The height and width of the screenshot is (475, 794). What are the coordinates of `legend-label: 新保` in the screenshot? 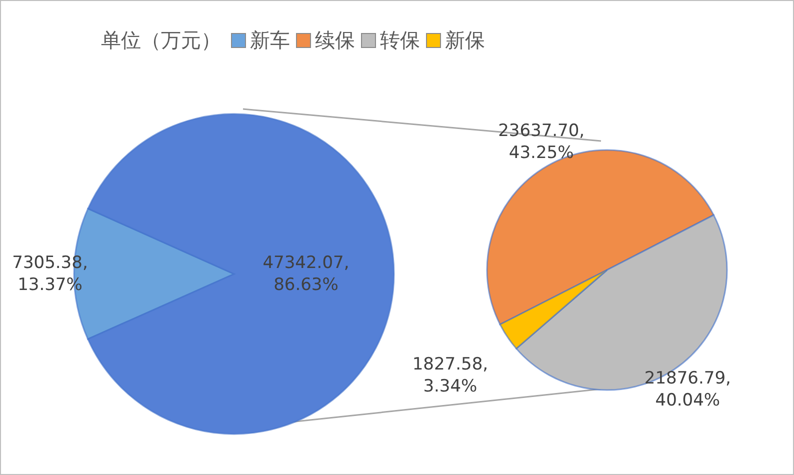 It's located at (465, 40).